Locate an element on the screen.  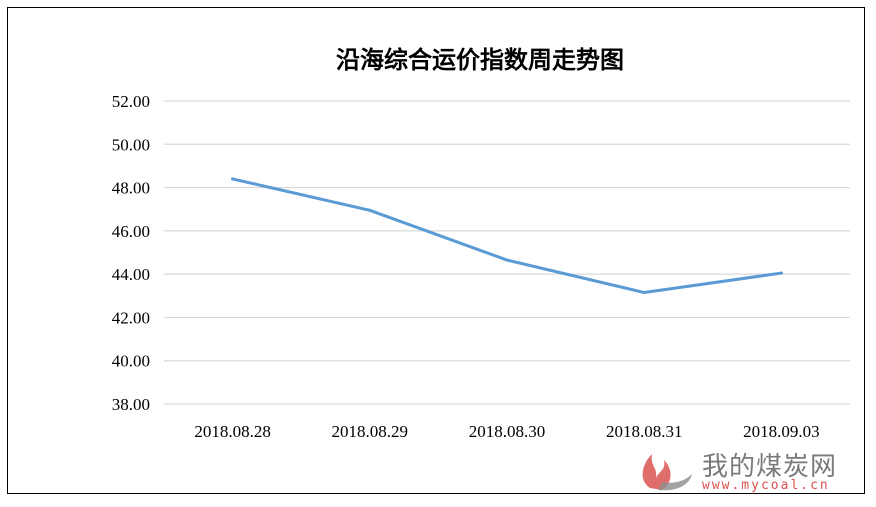
y-tick-label: 38.00 is located at coordinates (131, 404).